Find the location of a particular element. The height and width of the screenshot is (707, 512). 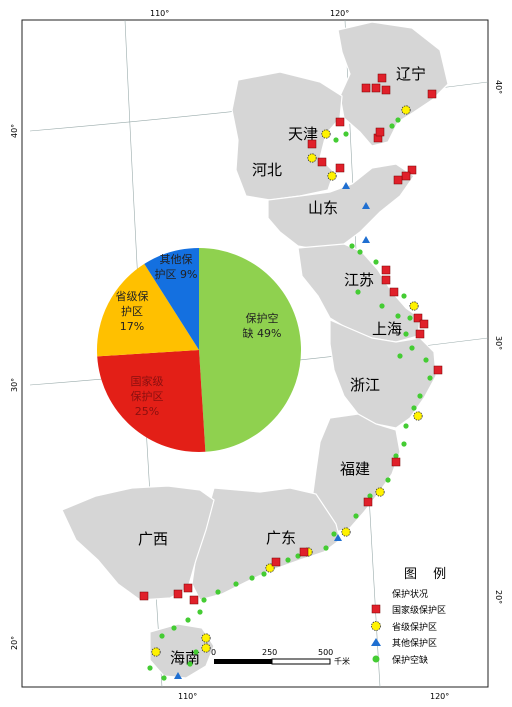

legend-symbol-other is located at coordinates (376, 642).